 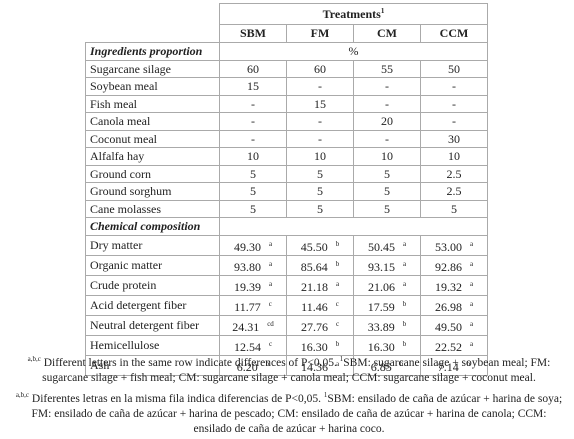 I want to click on data-row: Ground corn 5 5 5 2.5, so click(x=286, y=173).